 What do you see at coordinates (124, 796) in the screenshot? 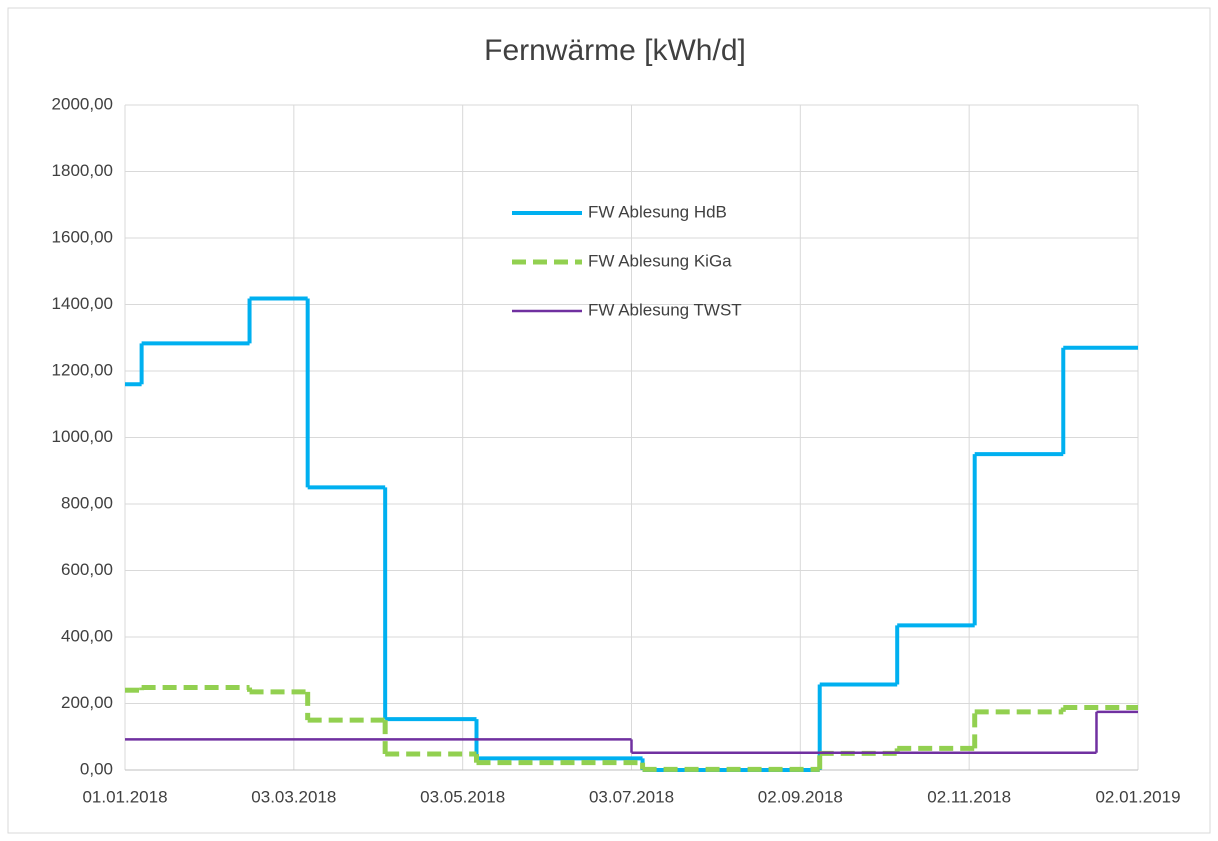
I see `x-tick-label: 01.01.2018` at bounding box center [124, 796].